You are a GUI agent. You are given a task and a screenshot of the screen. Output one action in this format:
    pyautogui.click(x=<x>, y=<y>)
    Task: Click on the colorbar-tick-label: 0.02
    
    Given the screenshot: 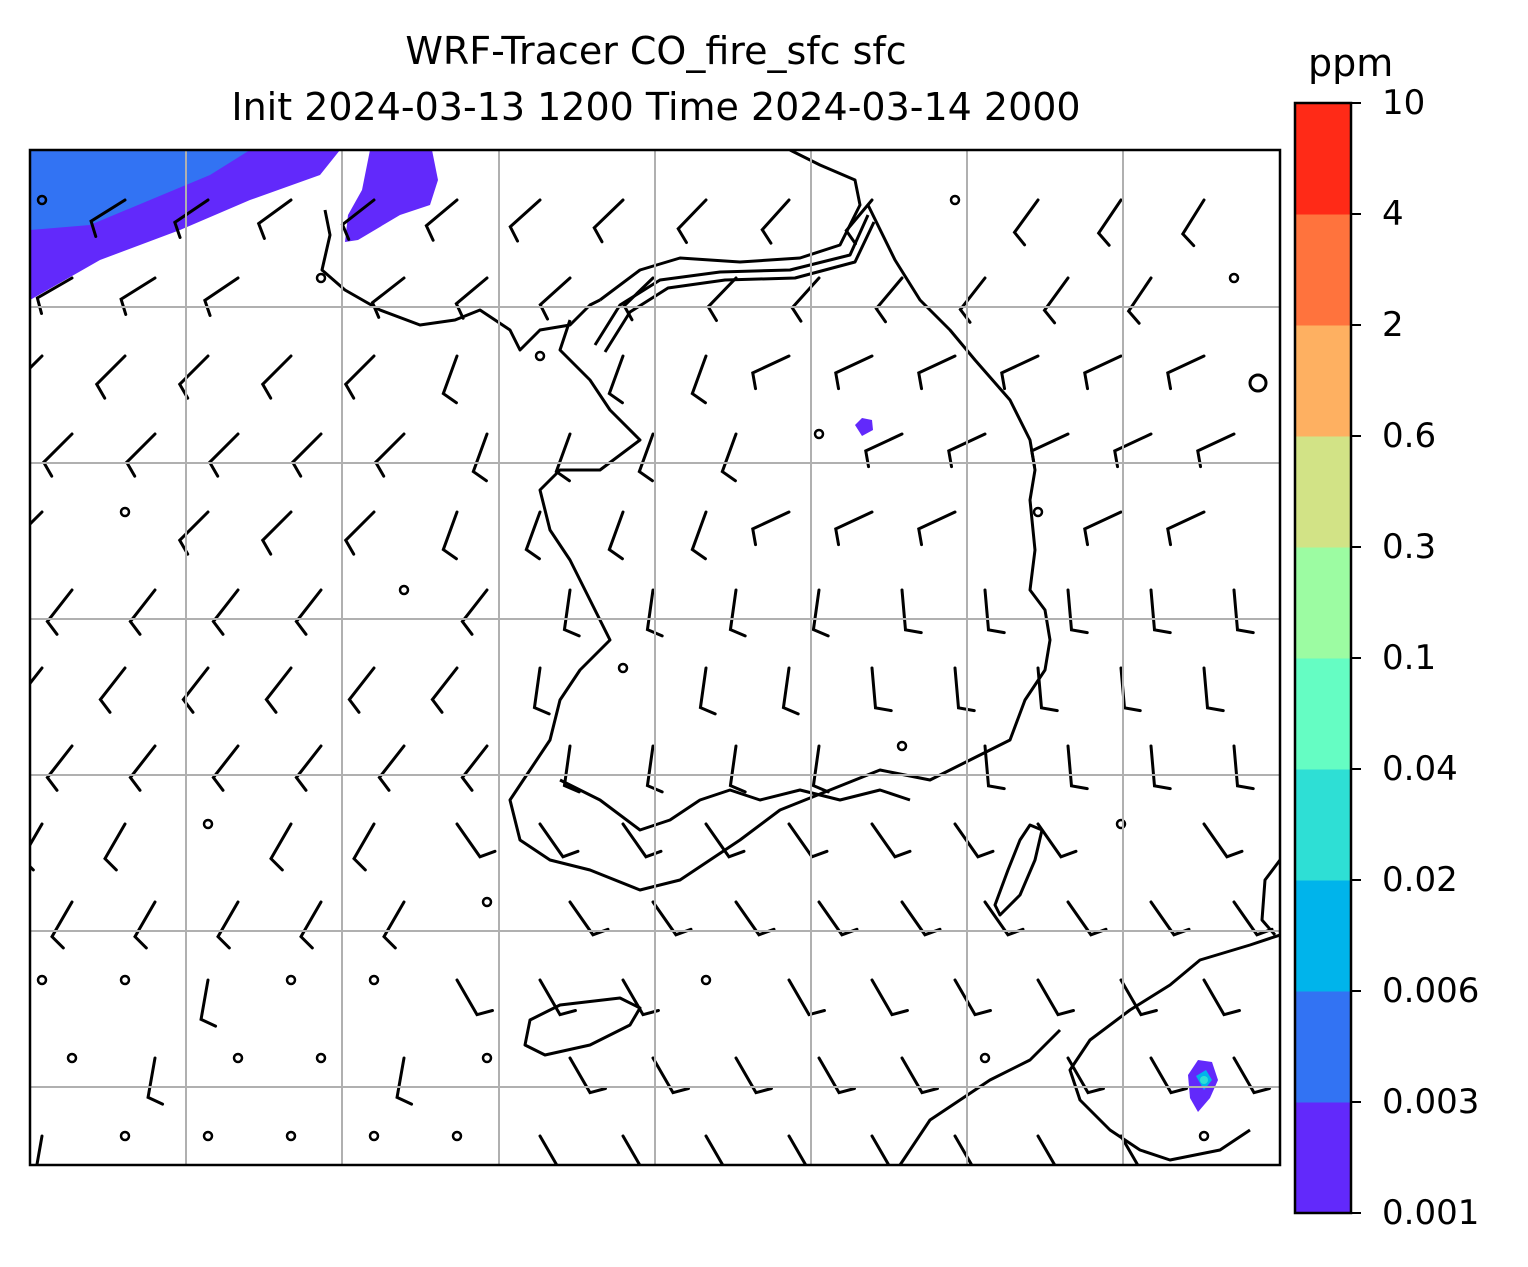 What is the action you would take?
    pyautogui.click(x=1420, y=880)
    